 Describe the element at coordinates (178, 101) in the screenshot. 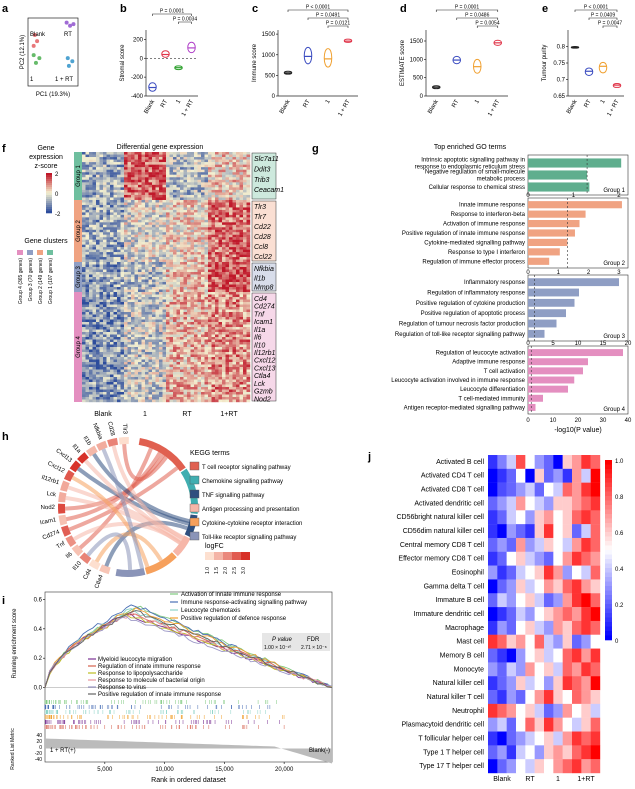

I see `x-tick-label: 1` at that location.